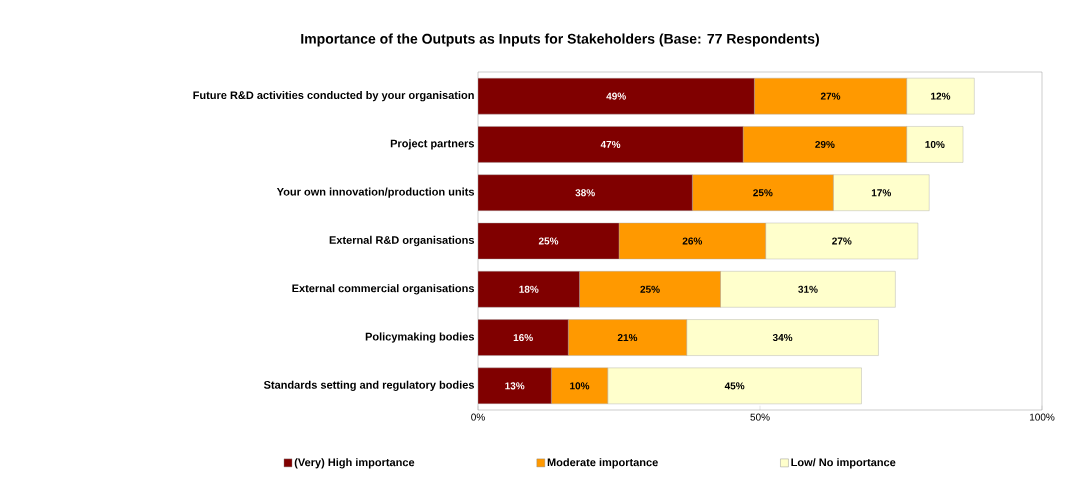  I want to click on y-tick-label: Future R&D activities conducted by your organisation, so click(333, 96).